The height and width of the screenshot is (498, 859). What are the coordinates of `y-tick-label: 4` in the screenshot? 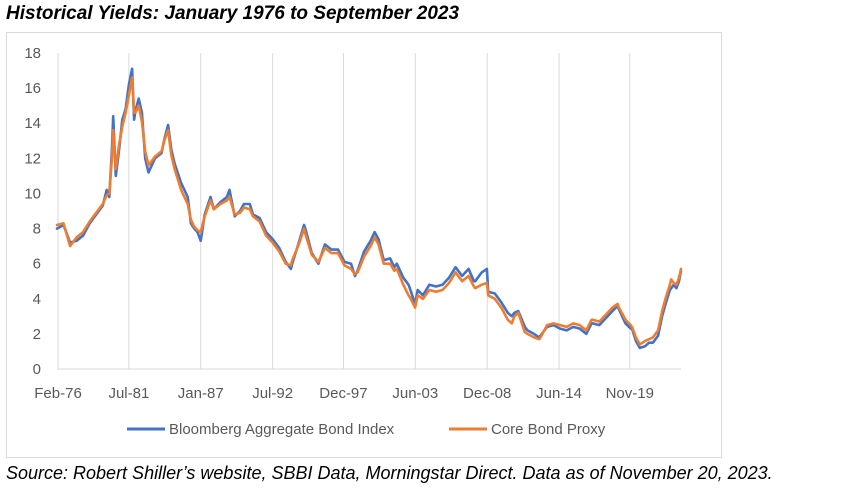 It's located at (37, 299).